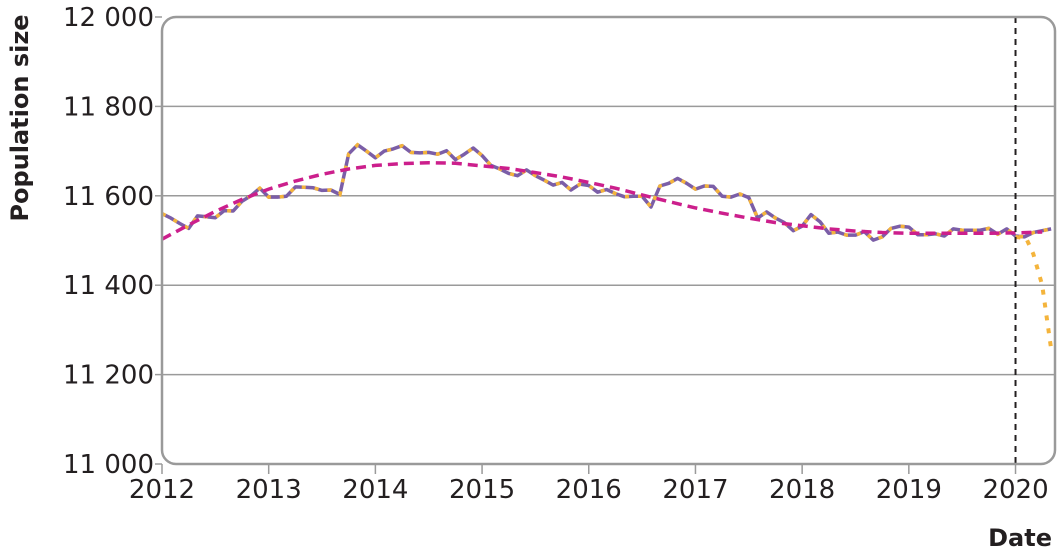 This screenshot has height=557, width=1058. I want to click on y-tick-labels: 11 000 11 200 11 400 11 600 11 800 12 000, so click(112, 241).